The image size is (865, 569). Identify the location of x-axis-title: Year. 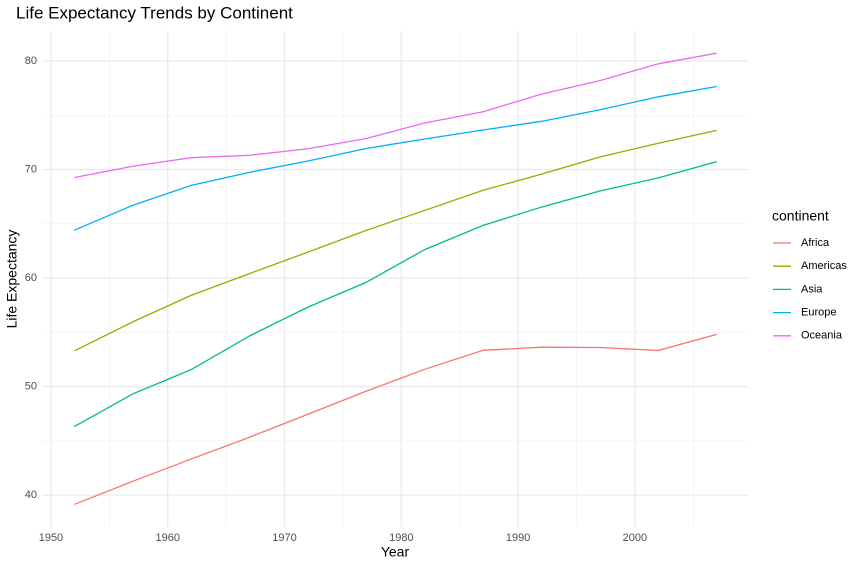
(395, 552).